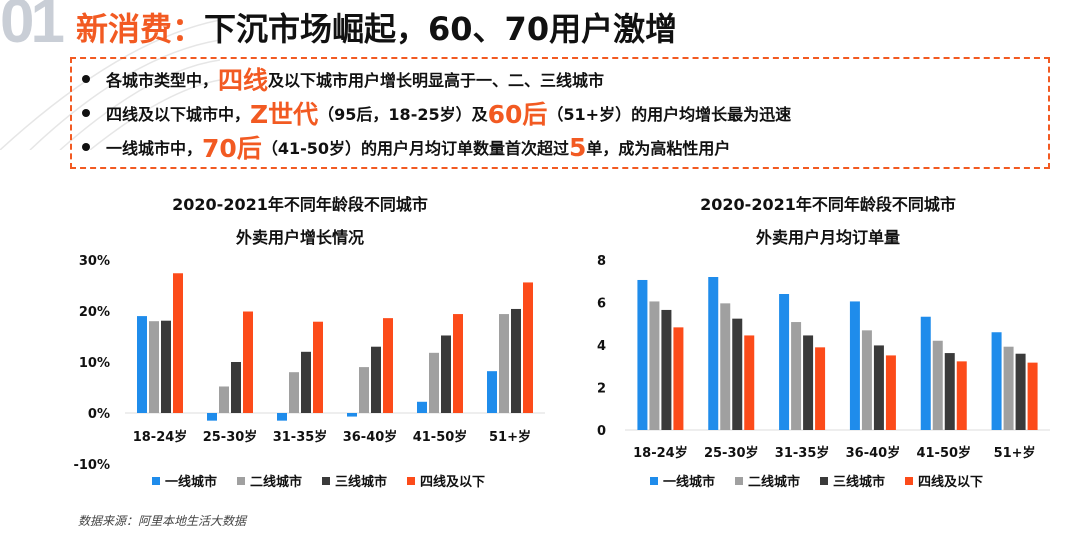 The height and width of the screenshot is (535, 1080). I want to click on y-tick-label: 4, so click(601, 346).